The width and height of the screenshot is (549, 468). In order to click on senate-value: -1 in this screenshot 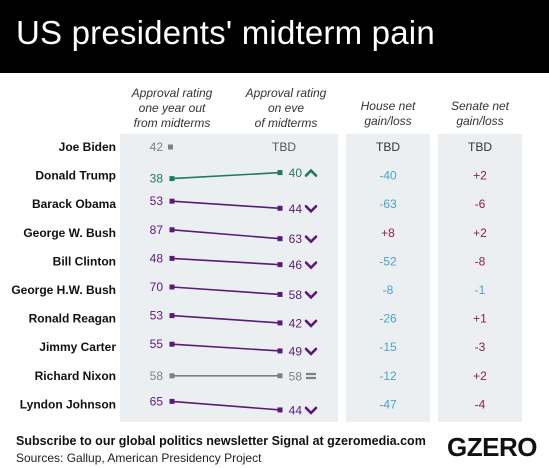, I will do `click(480, 290)`.